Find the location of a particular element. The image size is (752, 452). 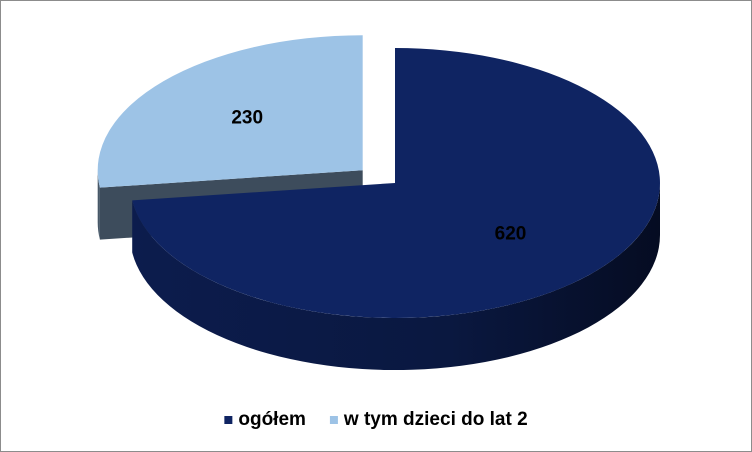

legend-label: w tym dzieci do lat 2 is located at coordinates (435, 419).